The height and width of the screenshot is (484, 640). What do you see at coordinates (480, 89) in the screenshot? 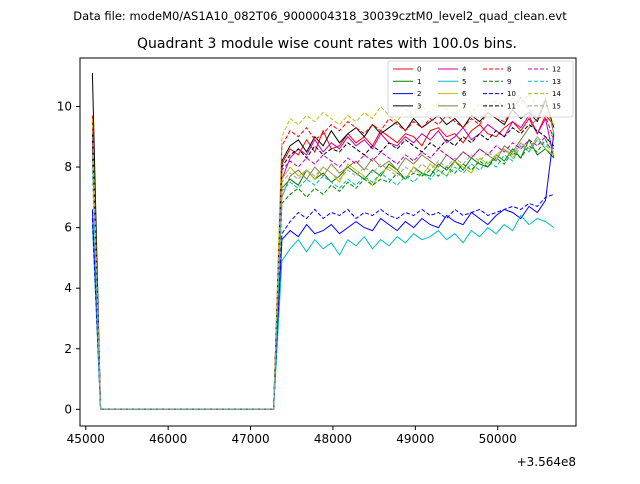
I see `legend-box` at bounding box center [480, 89].